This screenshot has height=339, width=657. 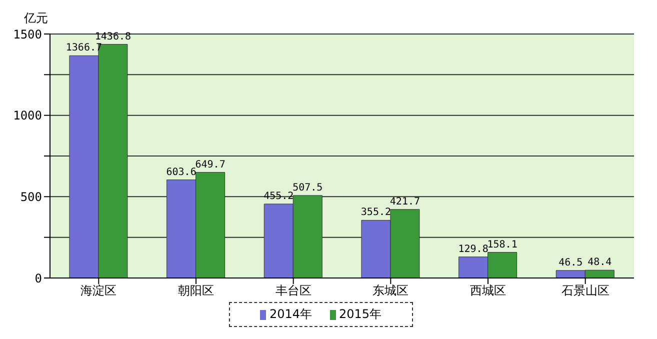 What do you see at coordinates (210, 164) in the screenshot?
I see `data-label: 649.7` at bounding box center [210, 164].